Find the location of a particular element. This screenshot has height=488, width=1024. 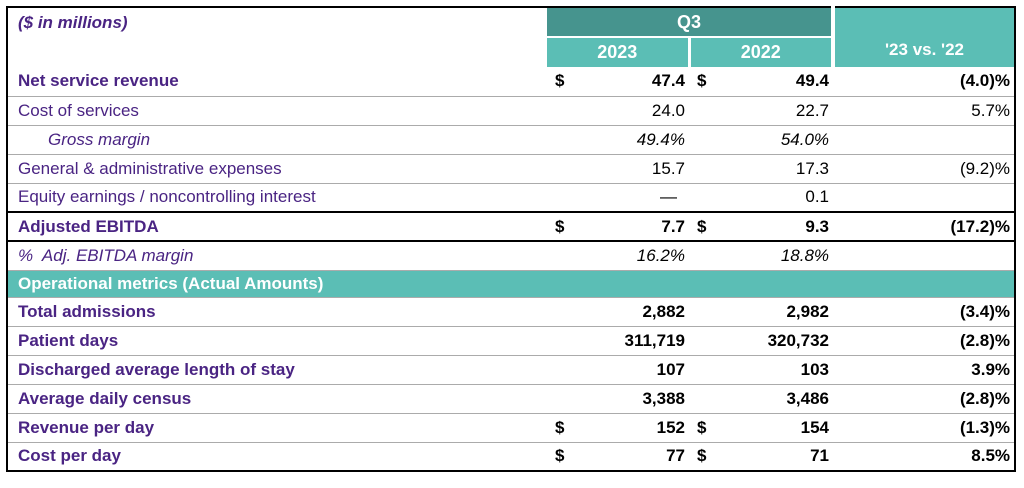

value-2023: — is located at coordinates (618, 198).